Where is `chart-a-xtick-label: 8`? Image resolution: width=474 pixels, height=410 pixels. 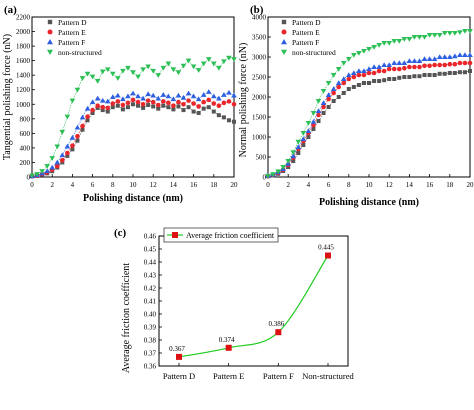 chart-a-xtick-label: 8 is located at coordinates (113, 185).